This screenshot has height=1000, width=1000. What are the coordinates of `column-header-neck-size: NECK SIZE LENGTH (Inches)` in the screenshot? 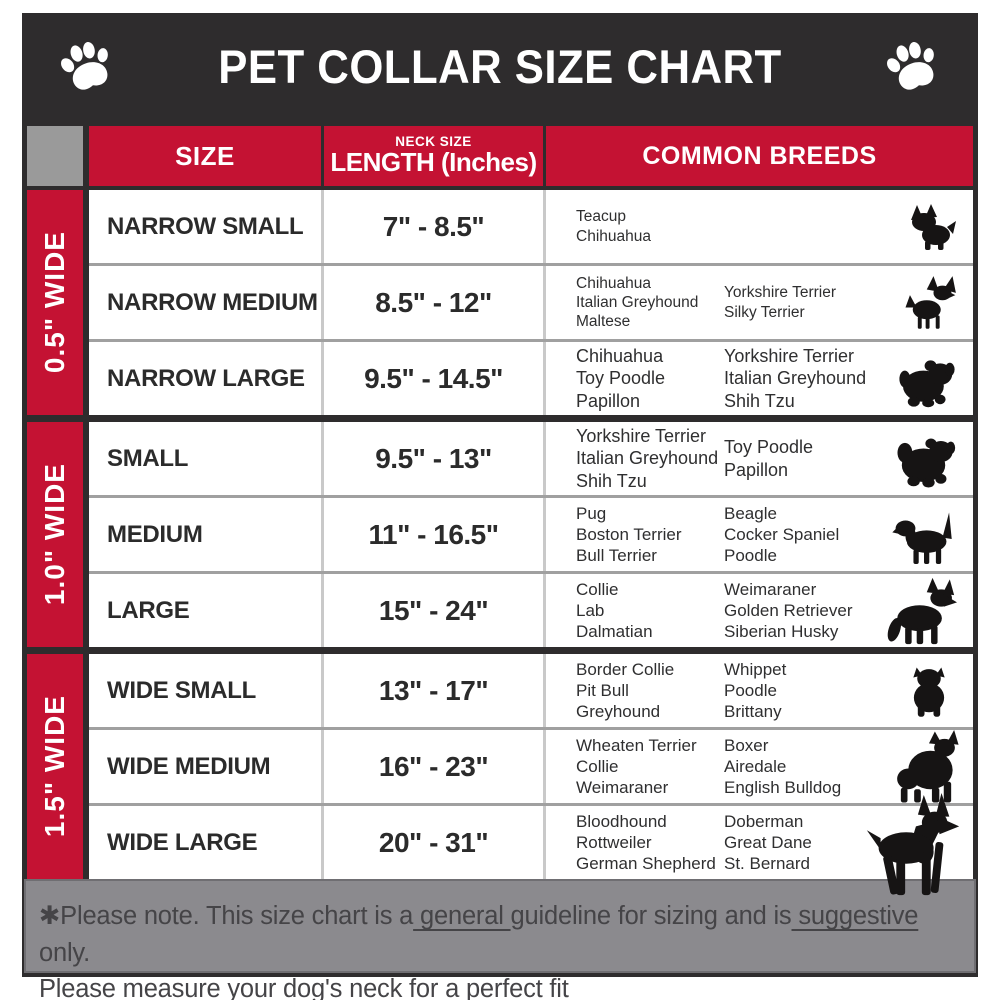 It's located at (433, 156).